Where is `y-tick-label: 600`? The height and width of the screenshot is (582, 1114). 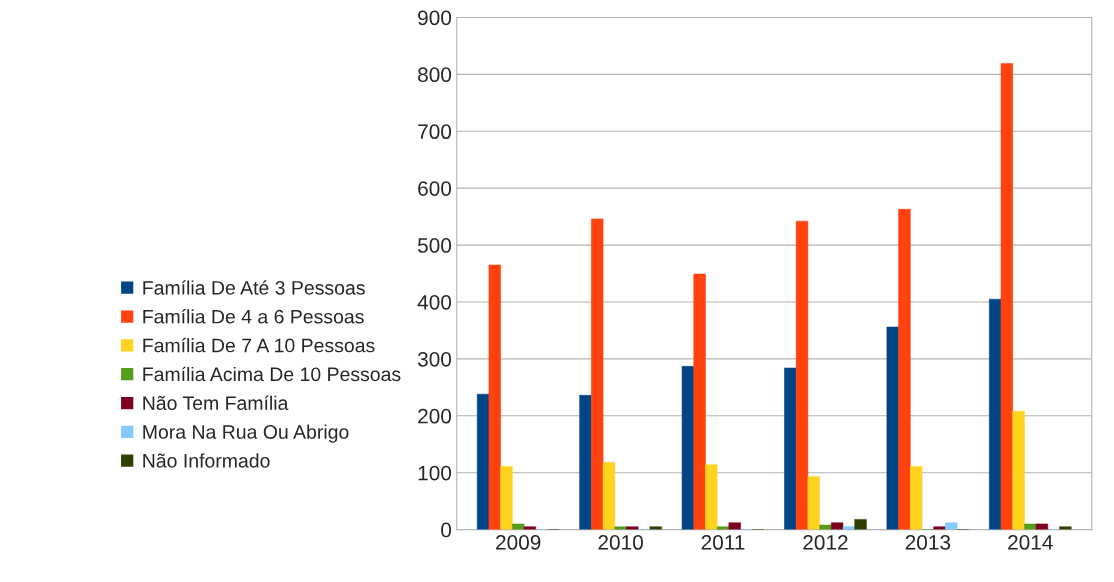
y-tick-label: 600 is located at coordinates (435, 188).